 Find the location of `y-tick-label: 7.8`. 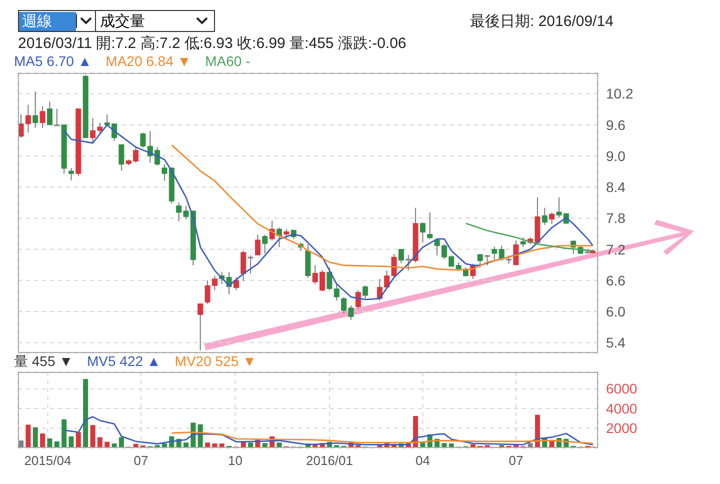

y-tick-label: 7.8 is located at coordinates (616, 218).